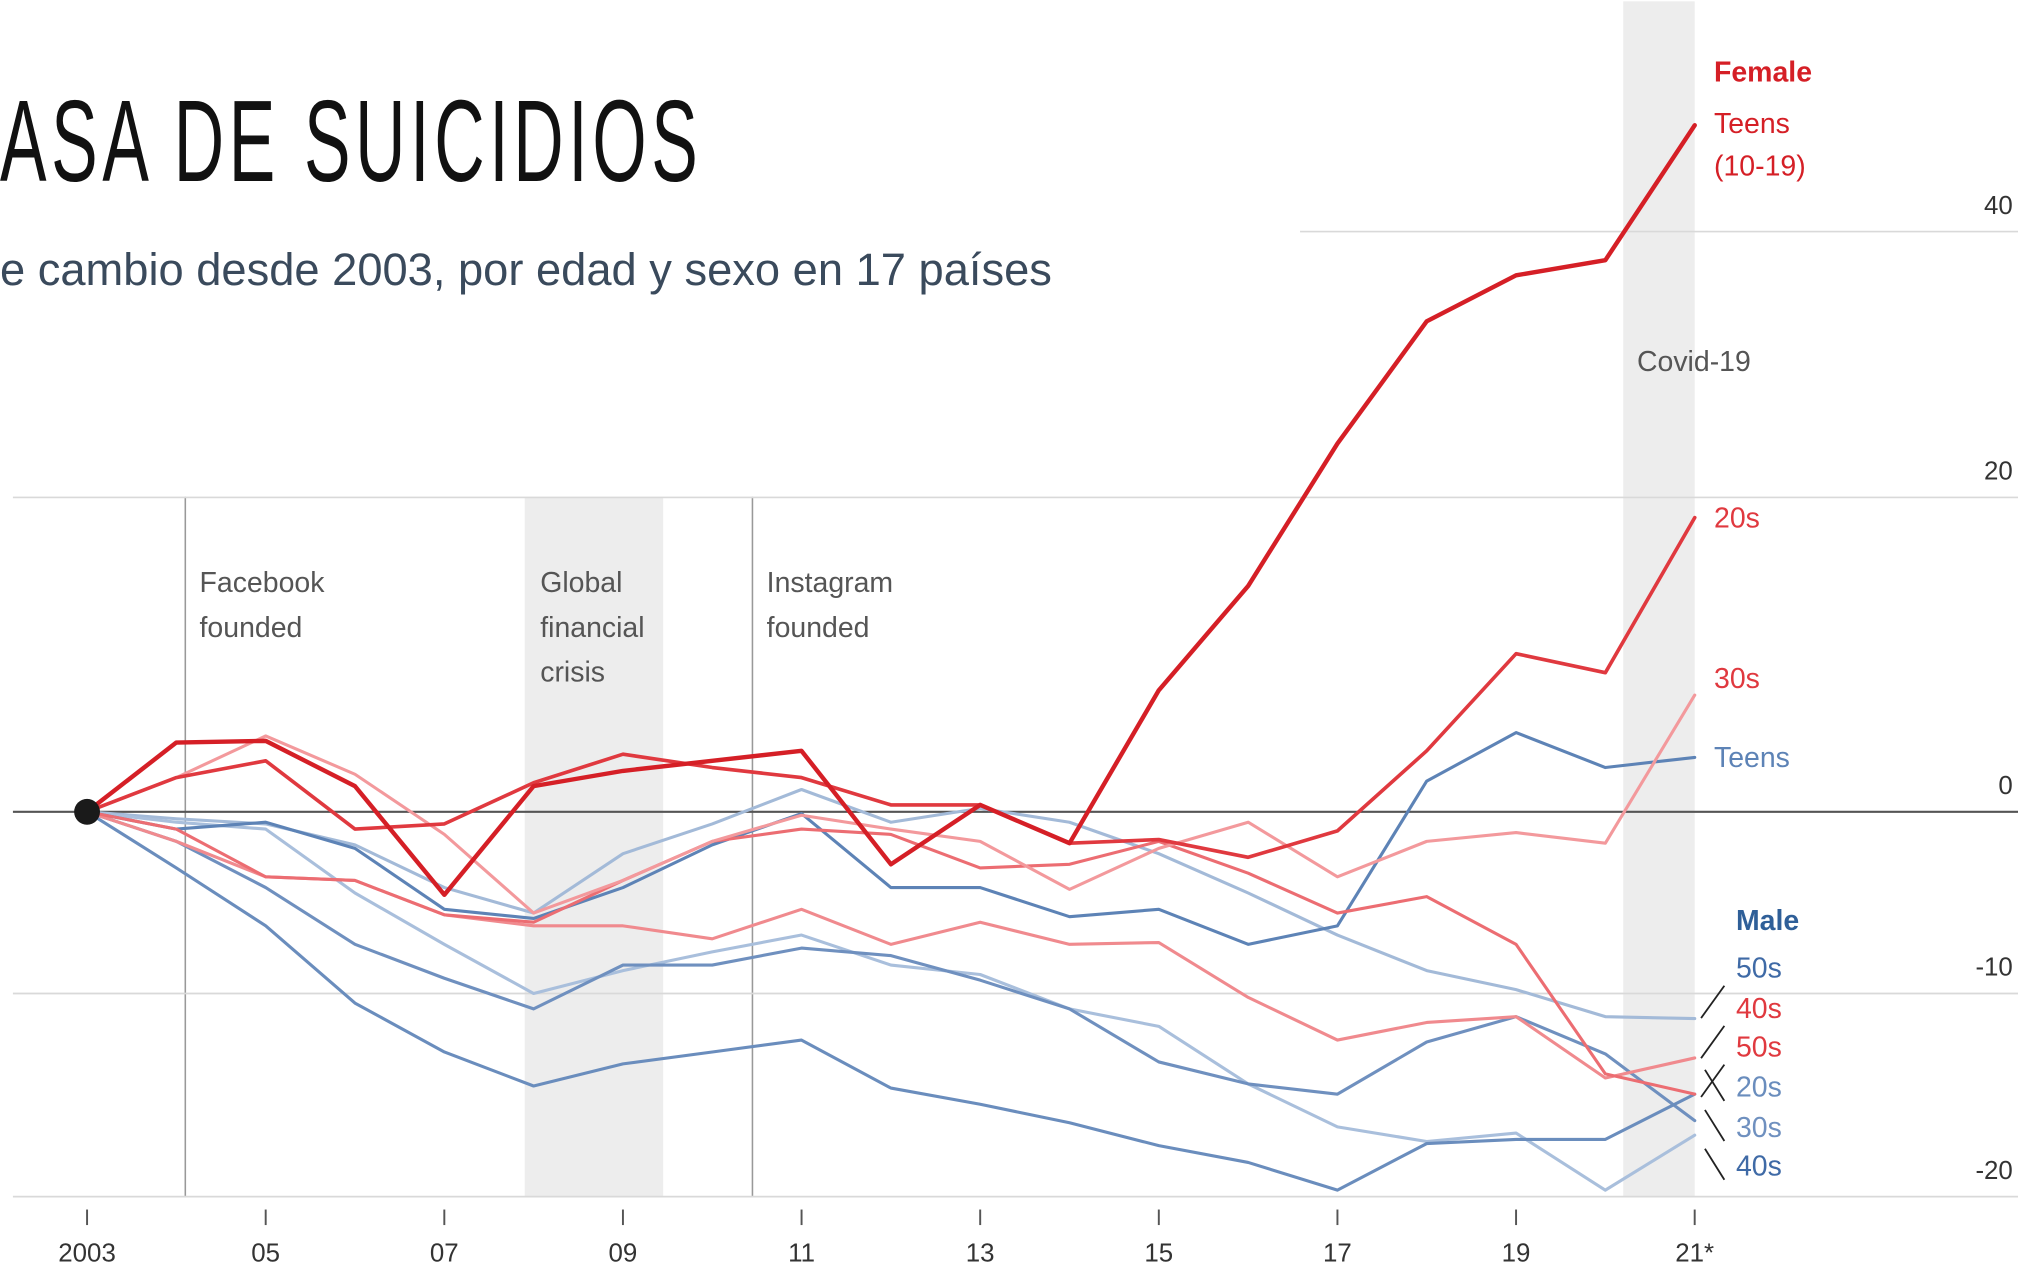  What do you see at coordinates (1337, 1253) in the screenshot?
I see `x-tick-label: 17` at bounding box center [1337, 1253].